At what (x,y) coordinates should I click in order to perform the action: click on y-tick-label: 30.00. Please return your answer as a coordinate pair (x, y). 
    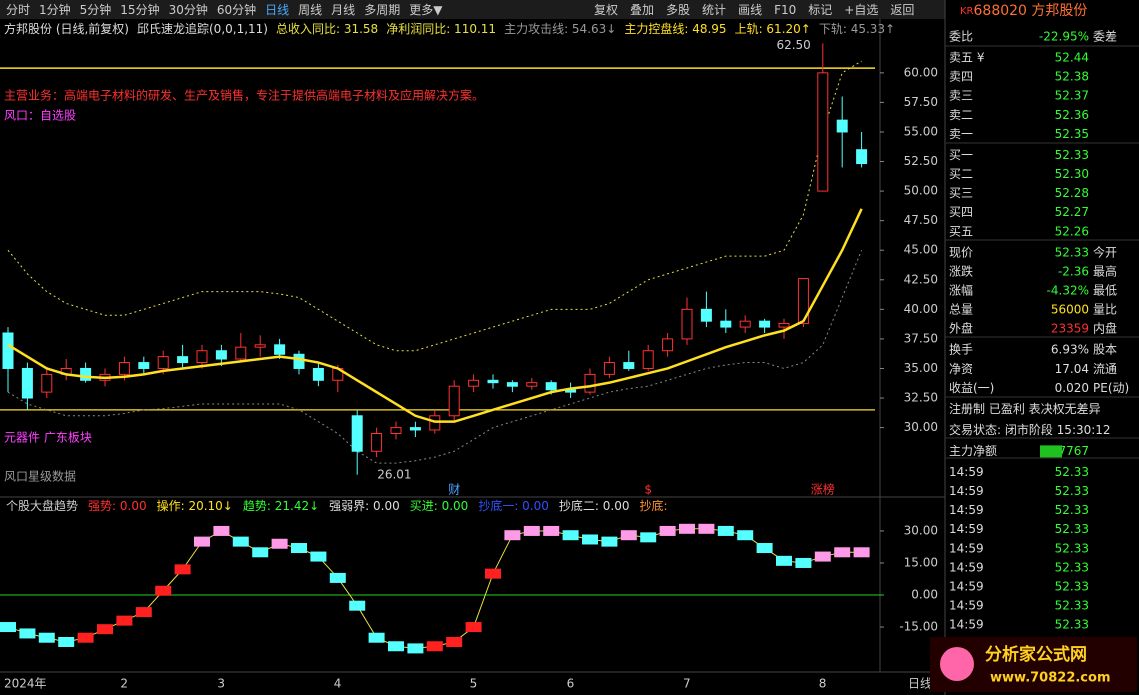
    Looking at the image, I should click on (921, 427).